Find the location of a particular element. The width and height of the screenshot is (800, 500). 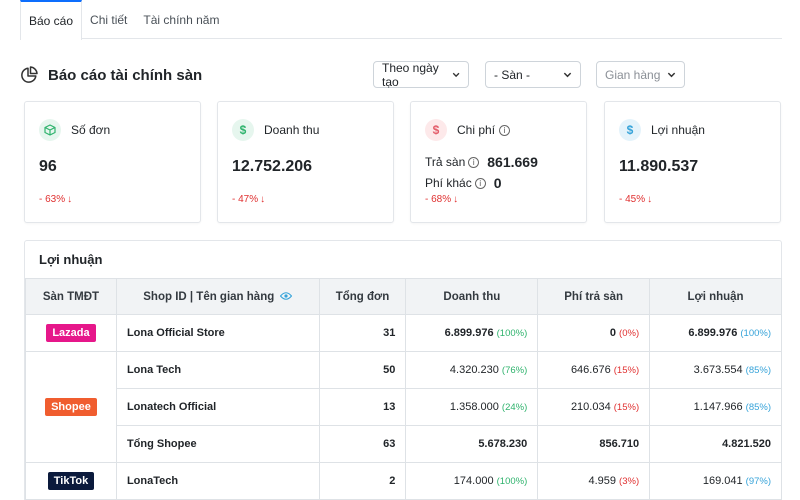

orders-delta: - 63% ↓ is located at coordinates (56, 199).